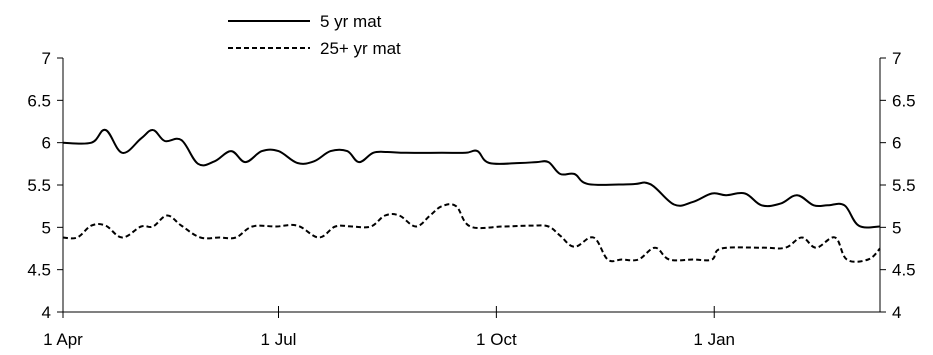  I want to click on y-tick-label-right: 7, so click(896, 58).